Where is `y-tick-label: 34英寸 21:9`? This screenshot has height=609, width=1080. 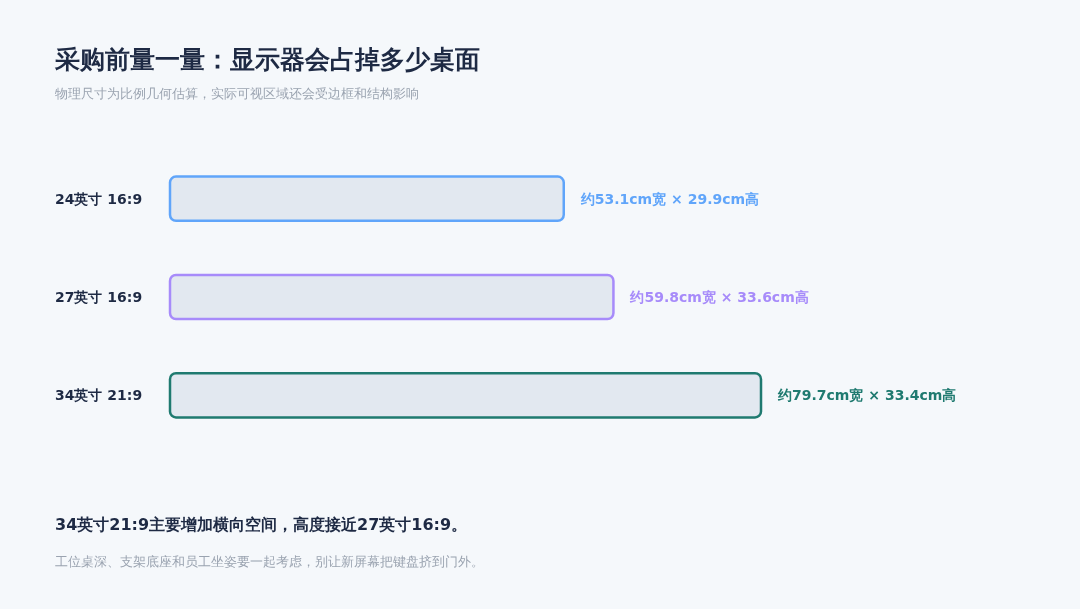 y-tick-label: 34英寸 21:9 is located at coordinates (99, 395).